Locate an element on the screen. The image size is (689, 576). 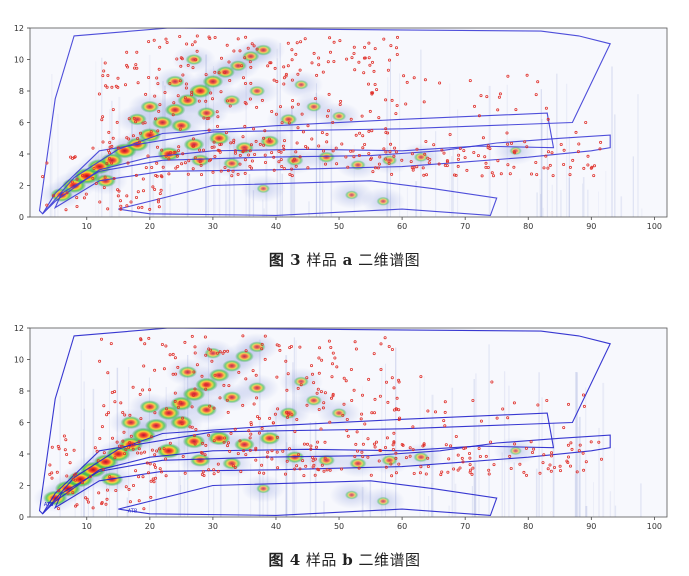
figure-caption-a: 图 3 样品 a 二维谱图 is located at coordinates (344, 259).